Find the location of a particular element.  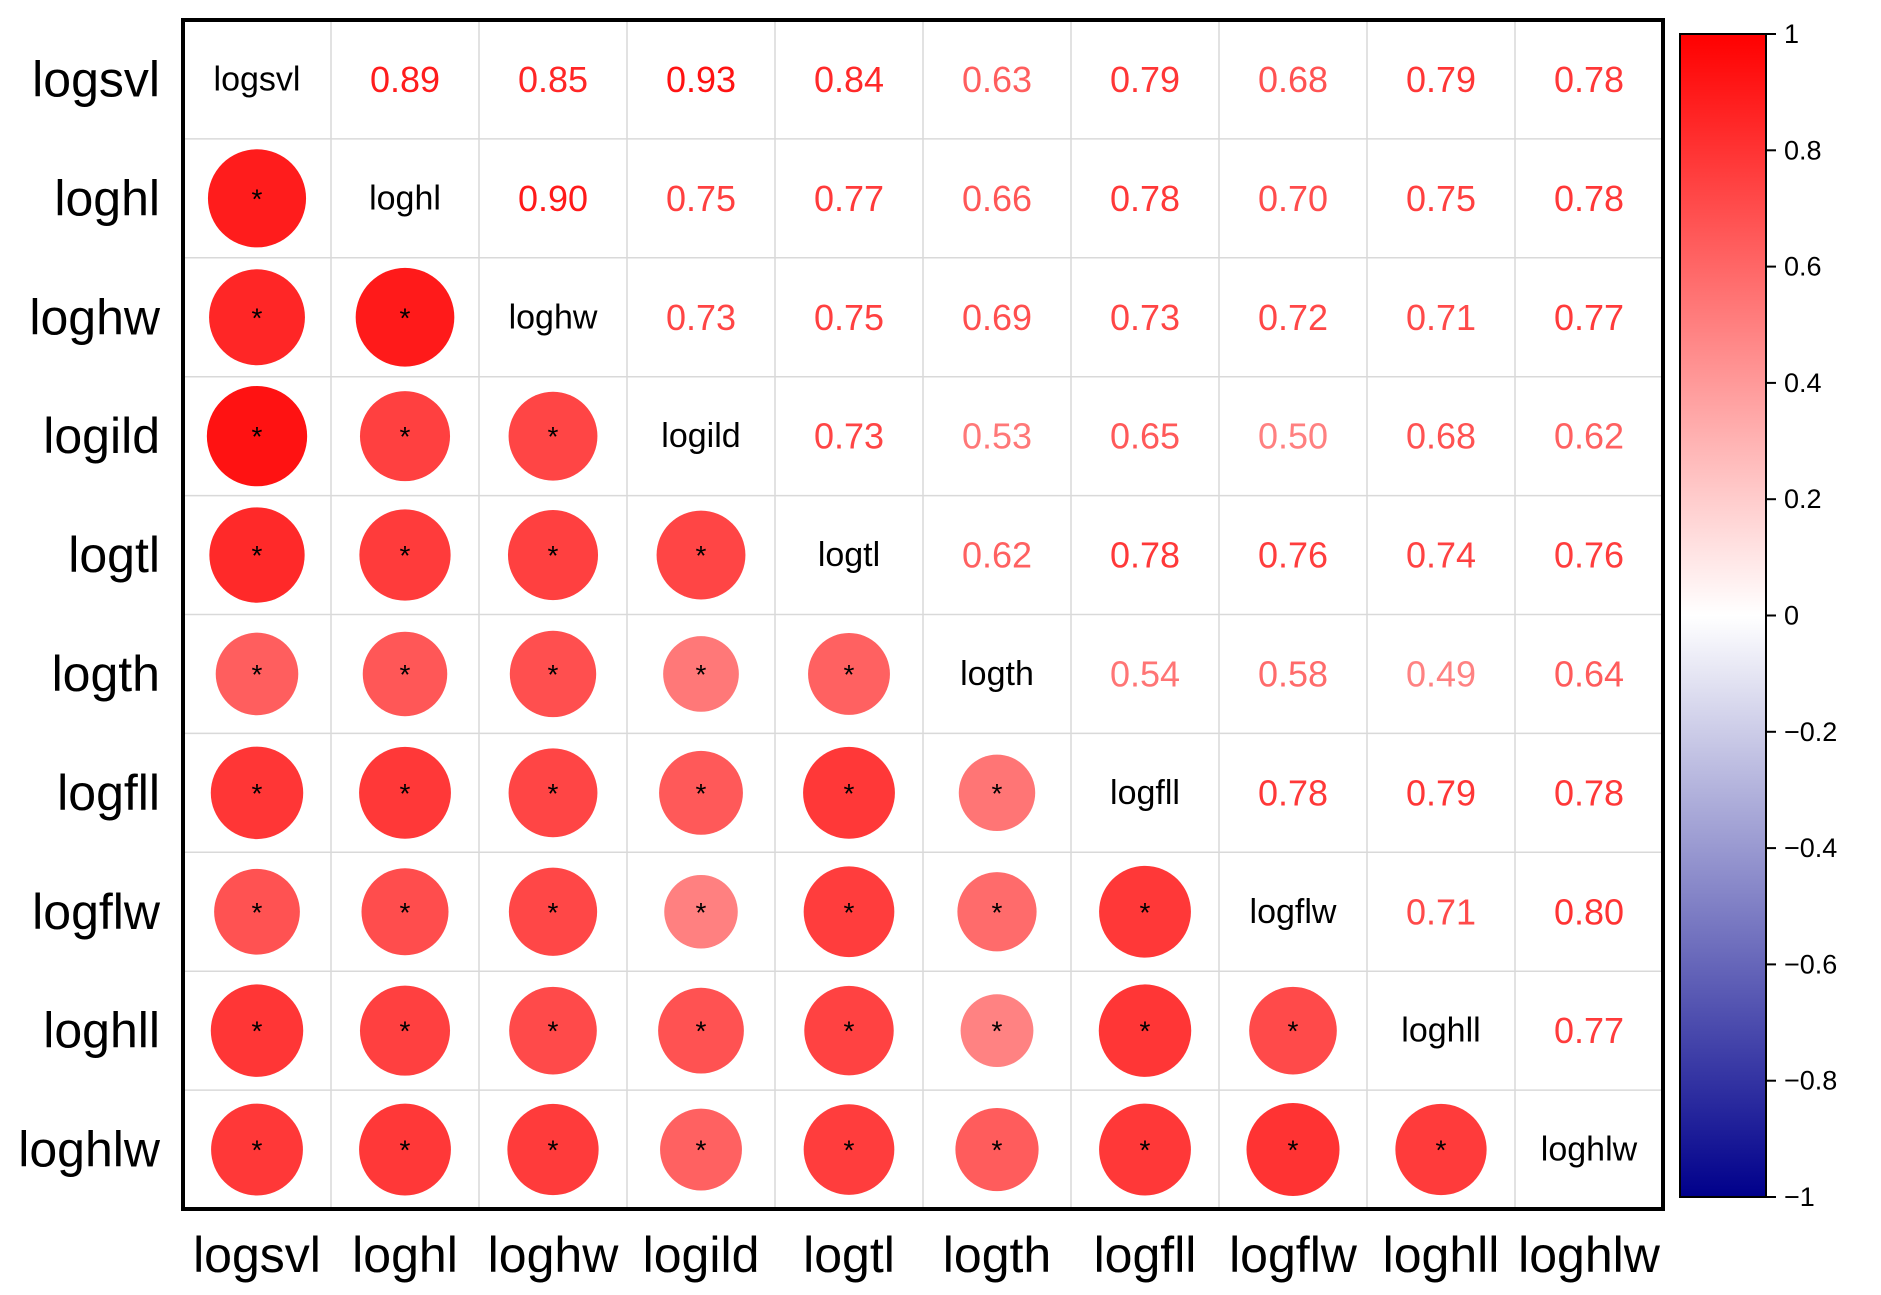

diagonal-label: logsvl is located at coordinates (257, 79).